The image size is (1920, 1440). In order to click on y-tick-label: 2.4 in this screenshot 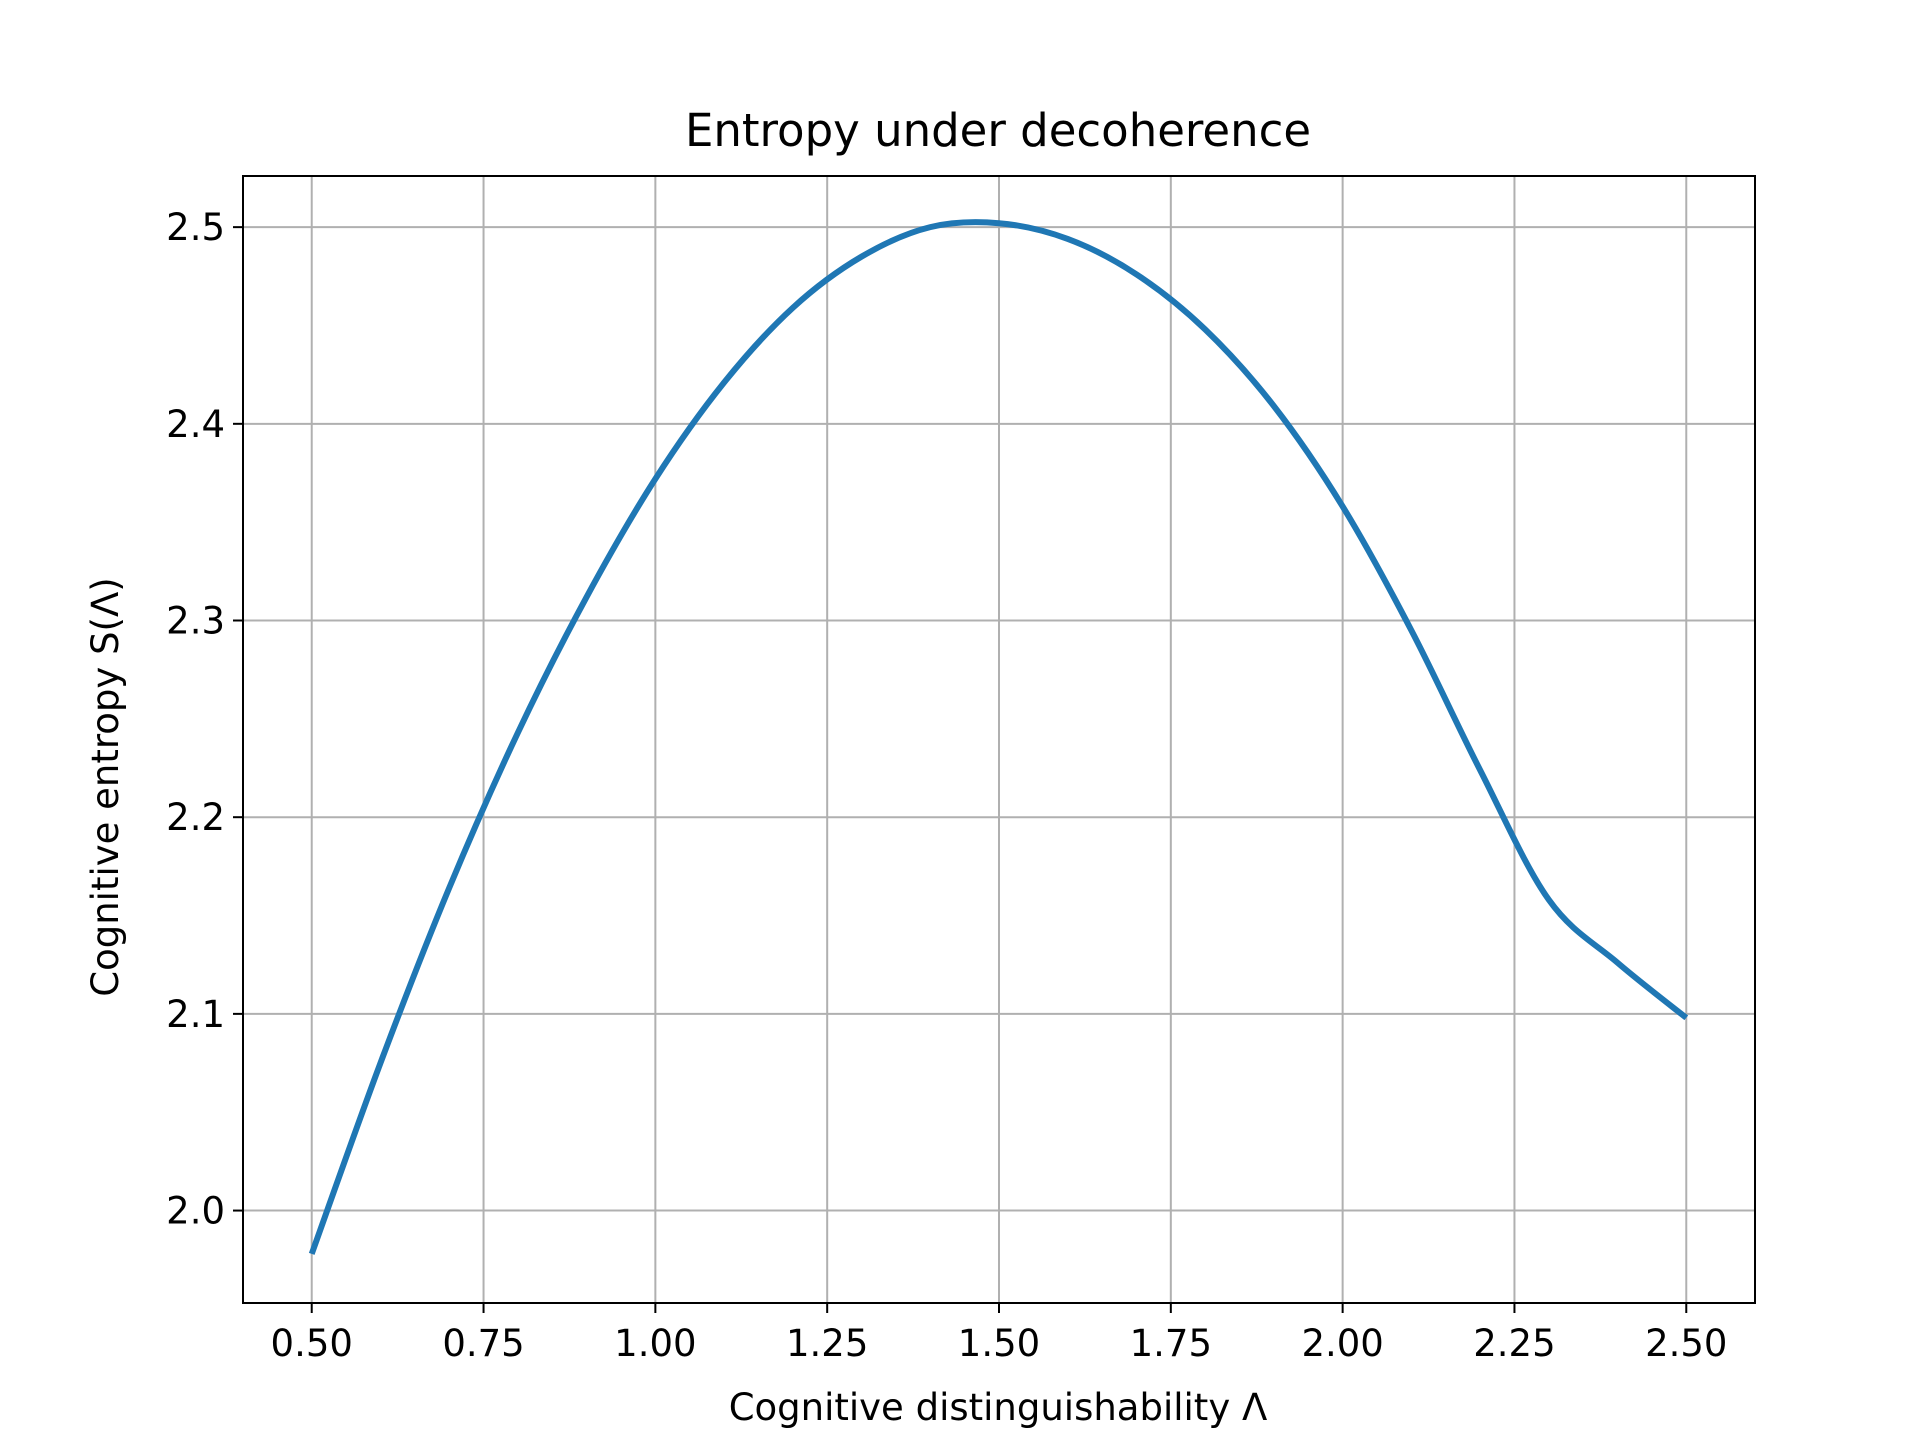, I will do `click(195, 424)`.